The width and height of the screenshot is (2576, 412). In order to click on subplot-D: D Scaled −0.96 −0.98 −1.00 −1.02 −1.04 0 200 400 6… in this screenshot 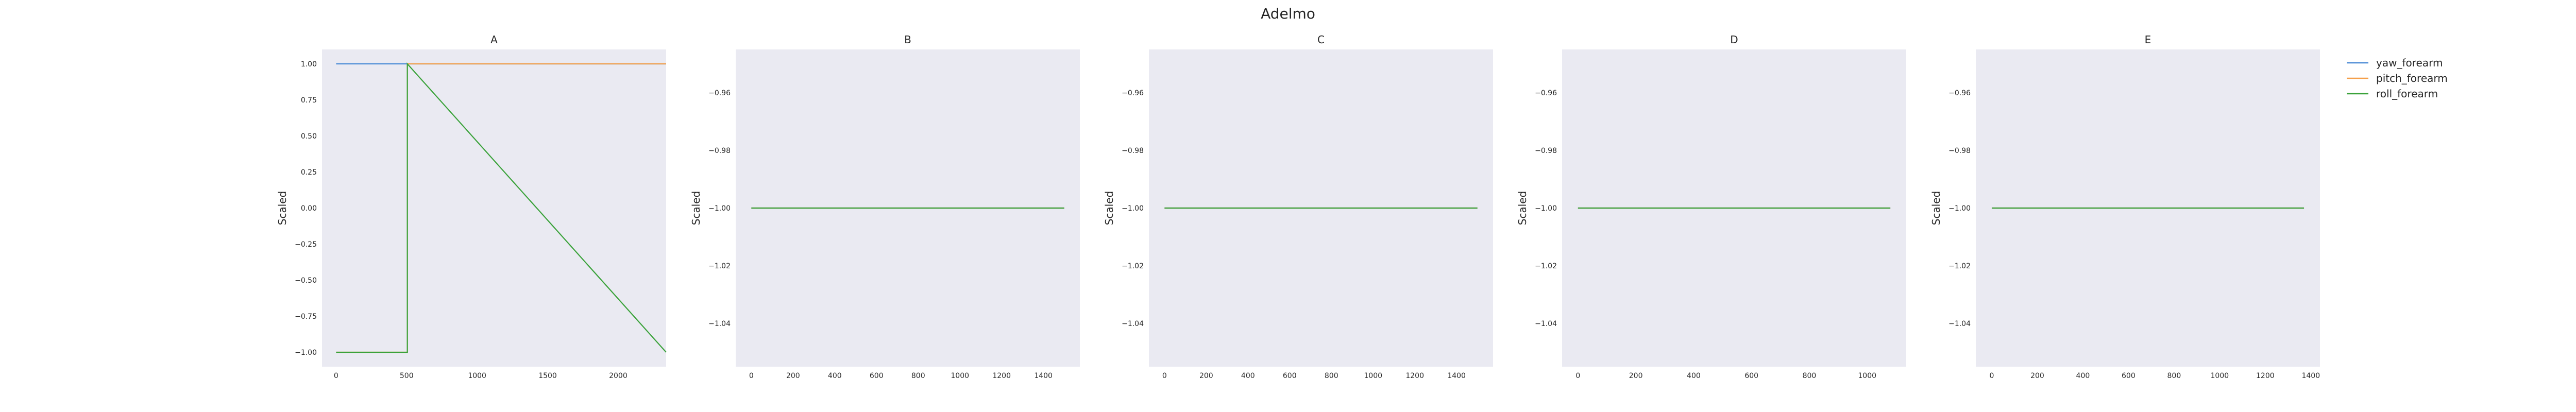, I will do `click(1711, 206)`.